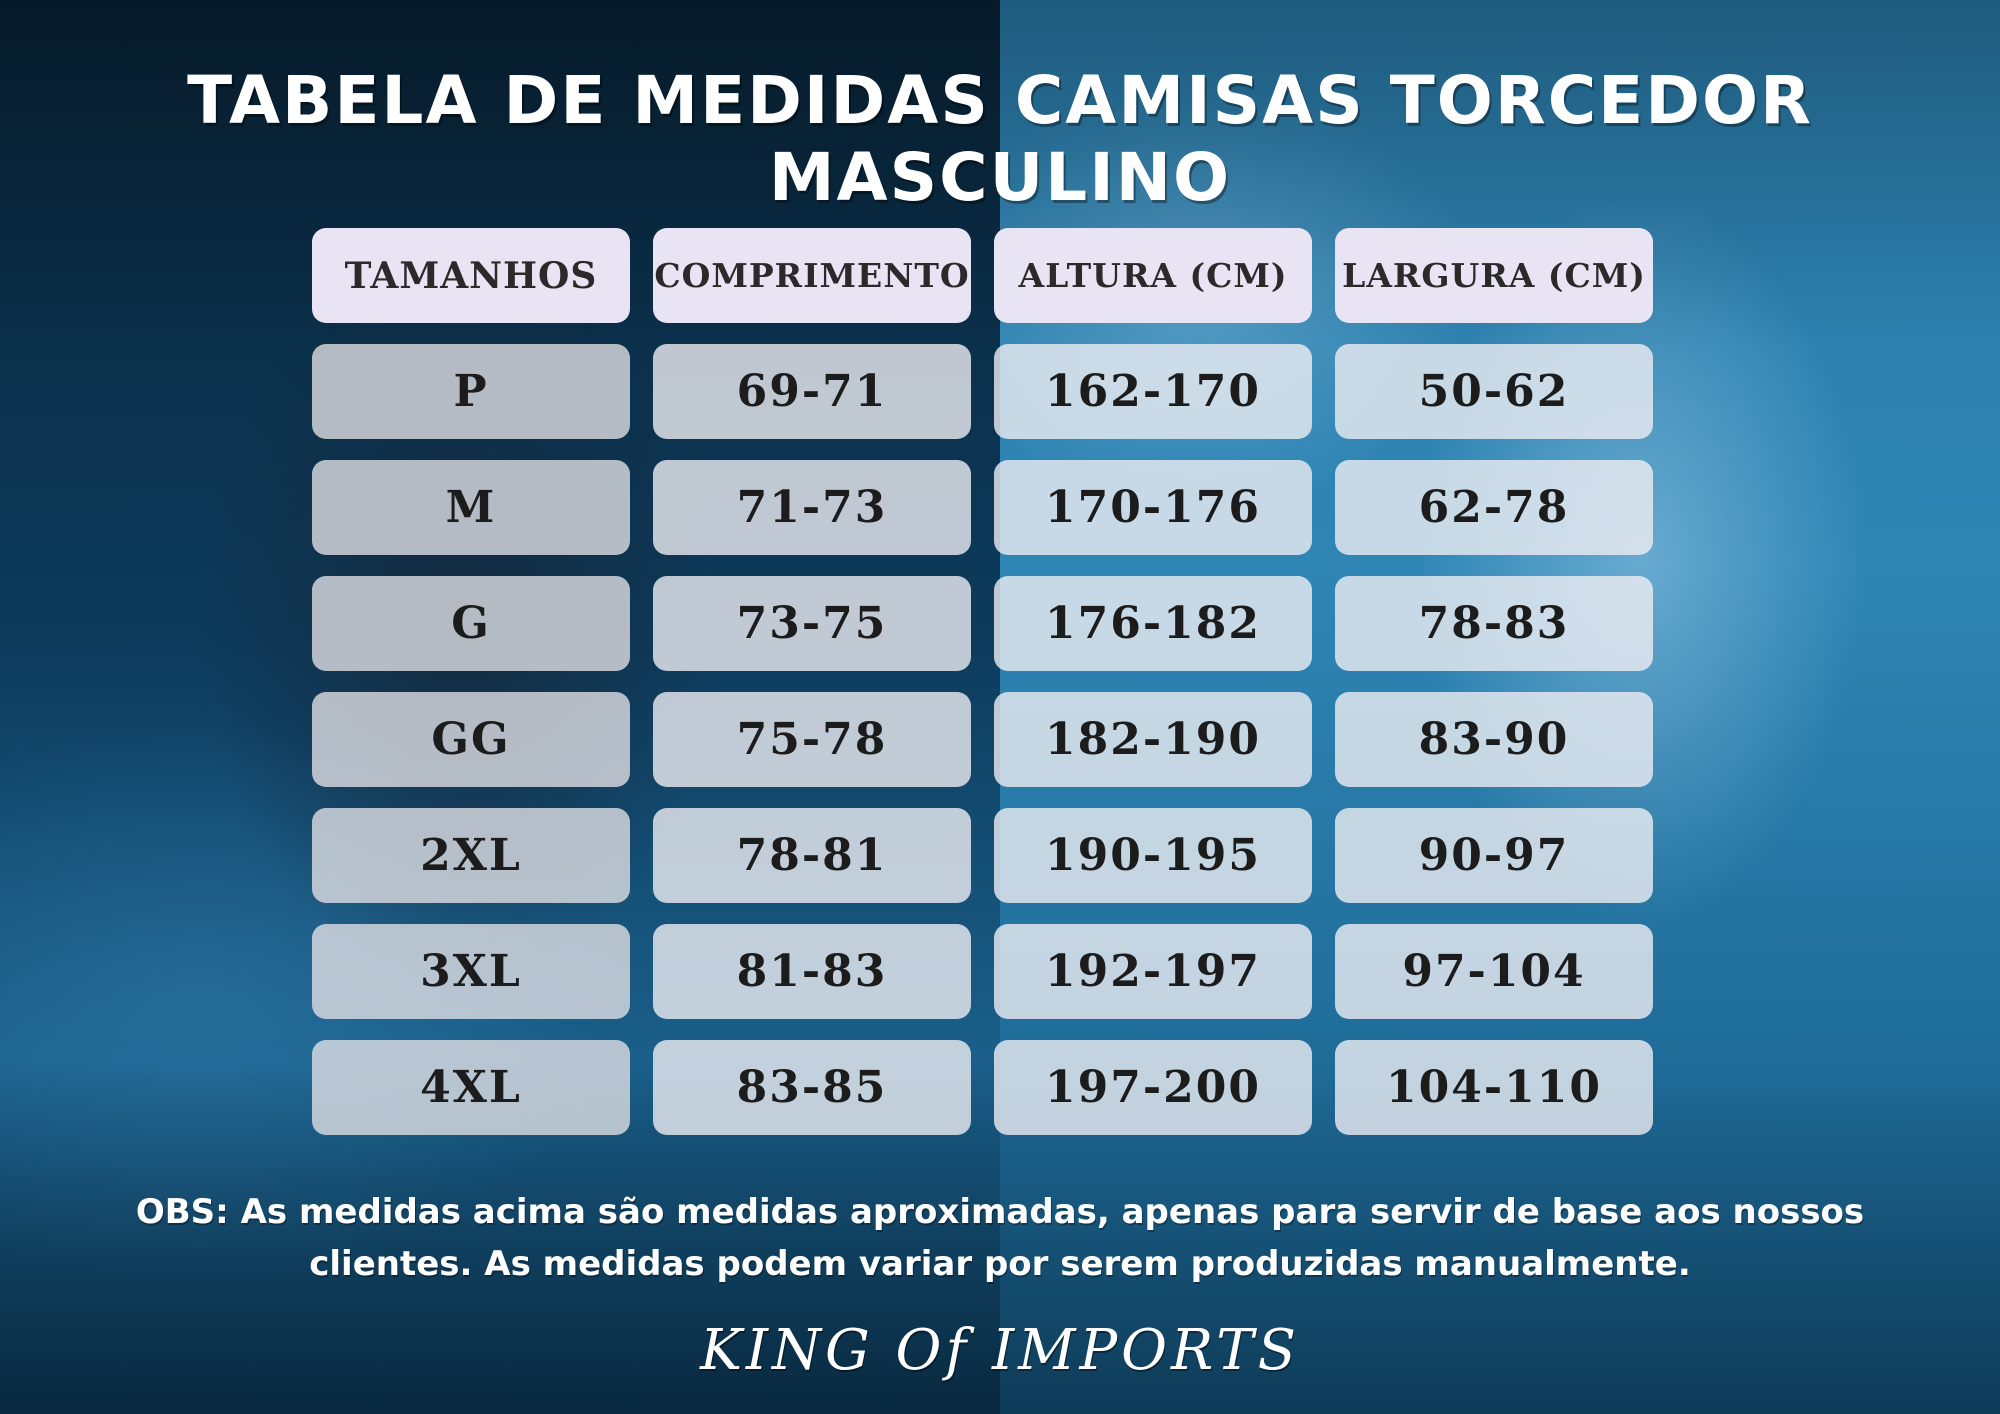 The height and width of the screenshot is (1414, 2000). What do you see at coordinates (812, 1087) in the screenshot?
I see `length-cell: 83-85` at bounding box center [812, 1087].